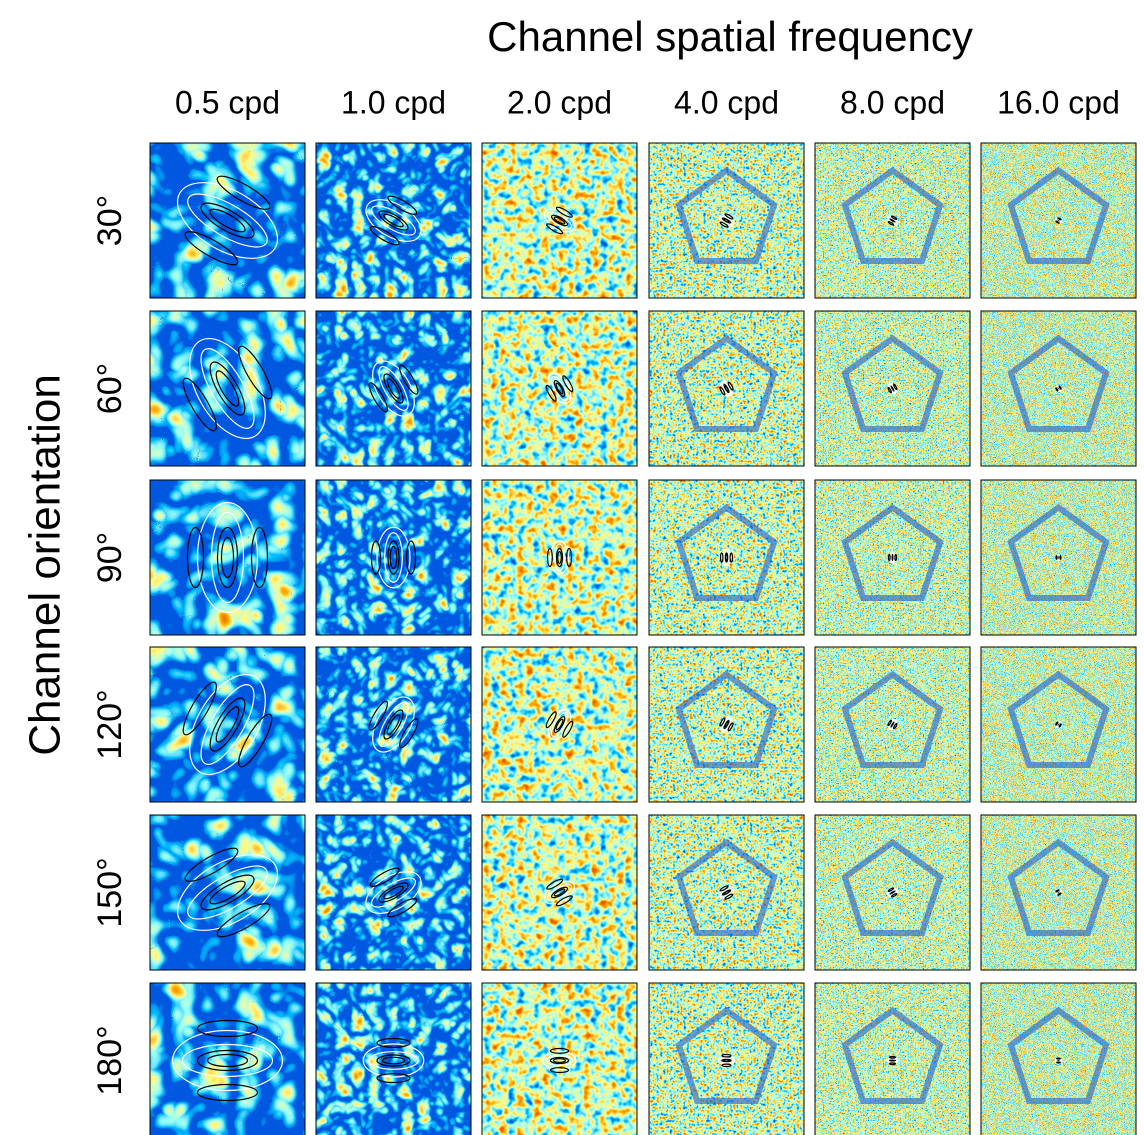 This screenshot has width=1144, height=1135. I want to click on column-label: 4.0 cpd, so click(726, 102).